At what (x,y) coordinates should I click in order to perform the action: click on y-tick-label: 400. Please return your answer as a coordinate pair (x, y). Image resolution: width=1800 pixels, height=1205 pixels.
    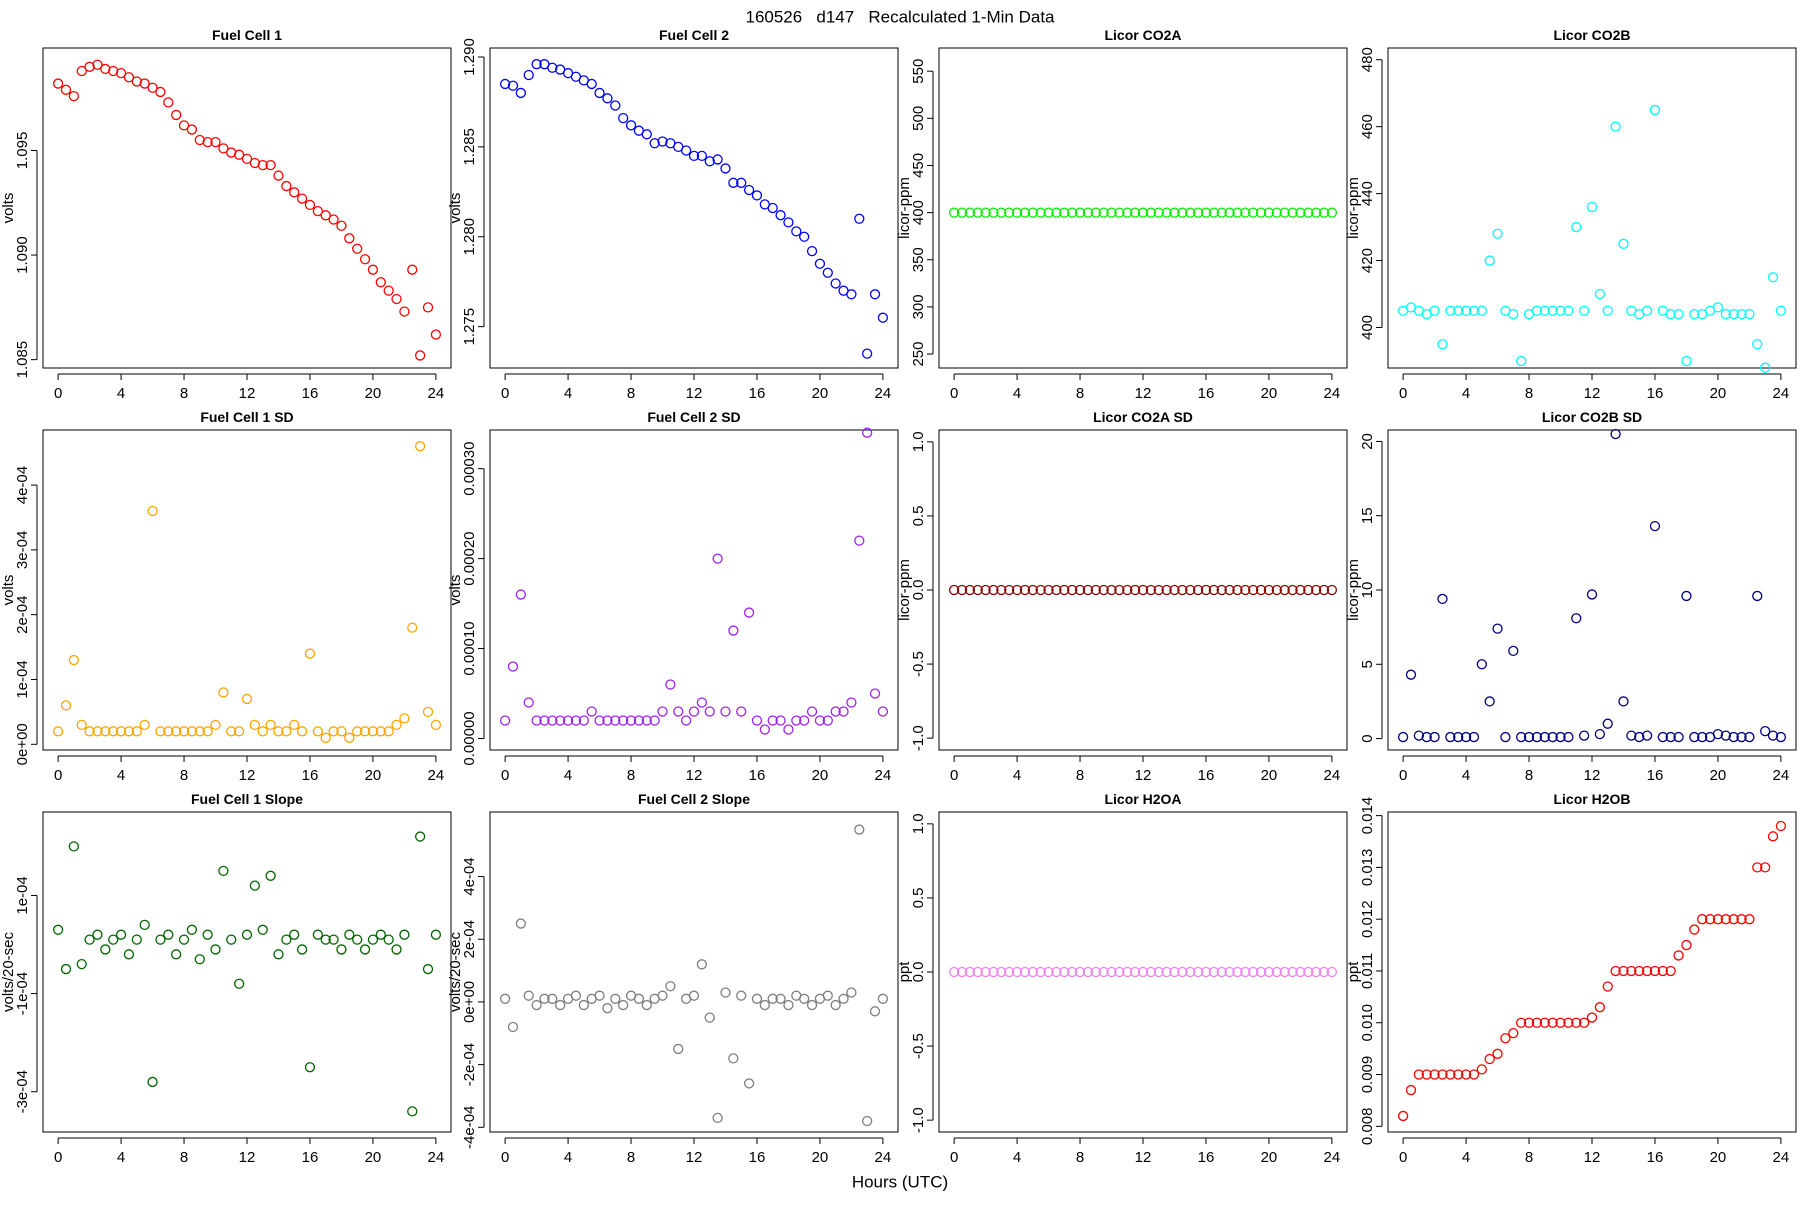
    Looking at the image, I should click on (918, 212).